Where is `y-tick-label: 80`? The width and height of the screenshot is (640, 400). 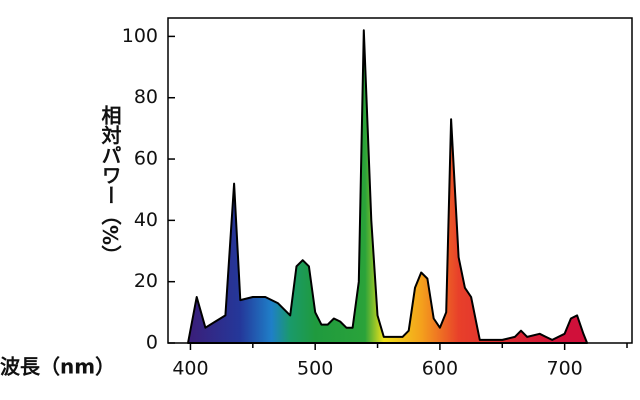
y-tick-label: 80 is located at coordinates (146, 97).